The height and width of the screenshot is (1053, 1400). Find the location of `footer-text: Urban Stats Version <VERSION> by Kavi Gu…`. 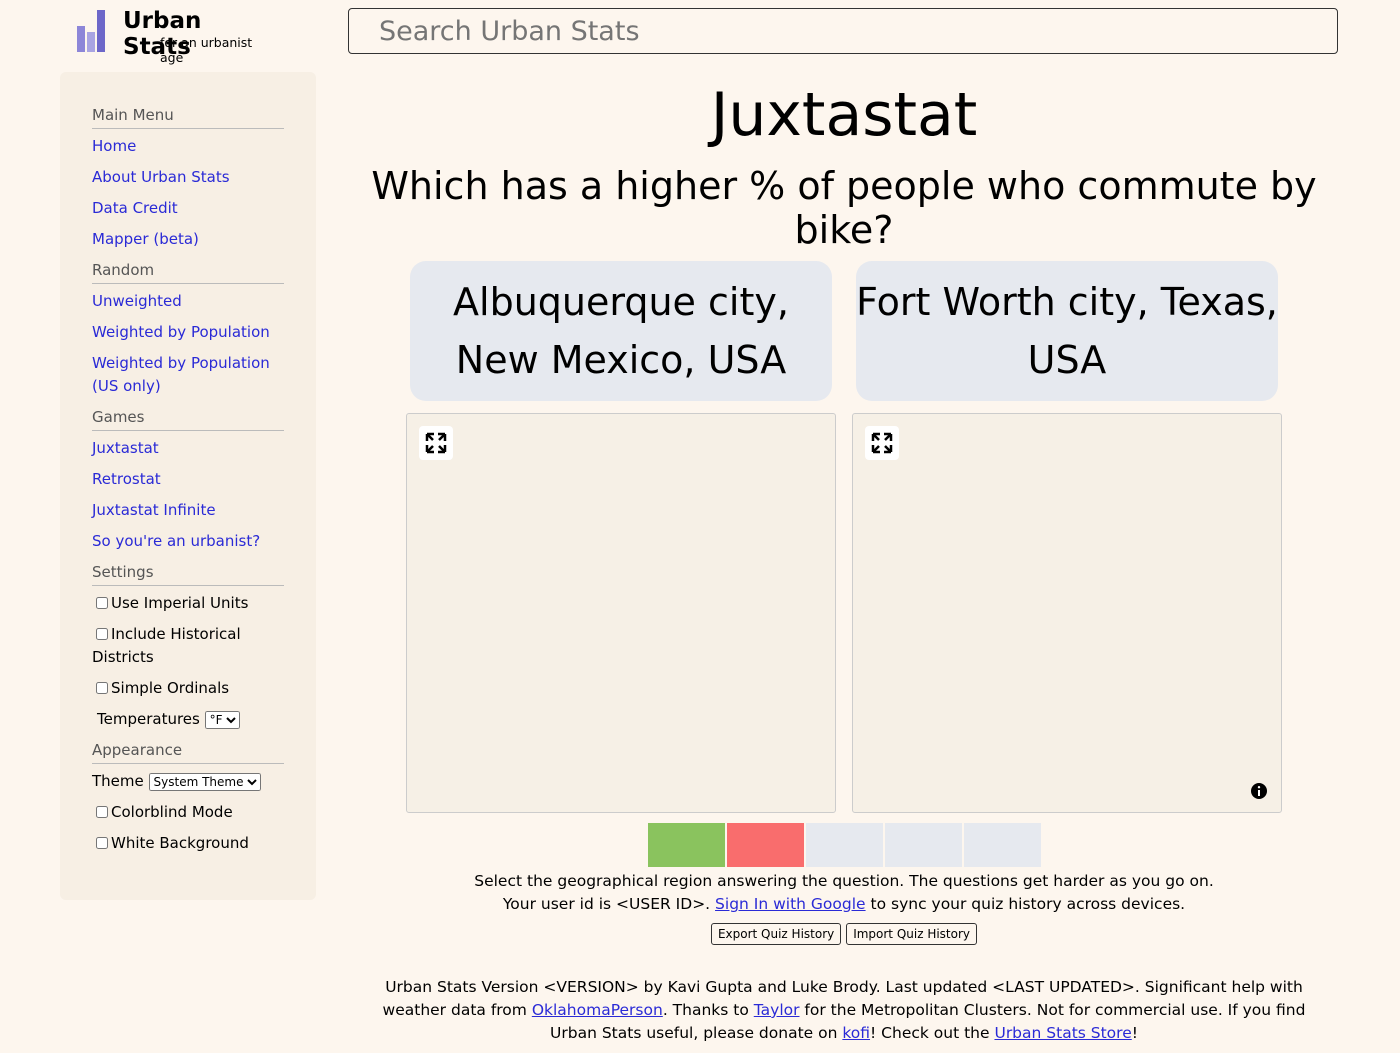

footer-text: Urban Stats Version <VERSION> by Kavi Gu… is located at coordinates (842, 998).